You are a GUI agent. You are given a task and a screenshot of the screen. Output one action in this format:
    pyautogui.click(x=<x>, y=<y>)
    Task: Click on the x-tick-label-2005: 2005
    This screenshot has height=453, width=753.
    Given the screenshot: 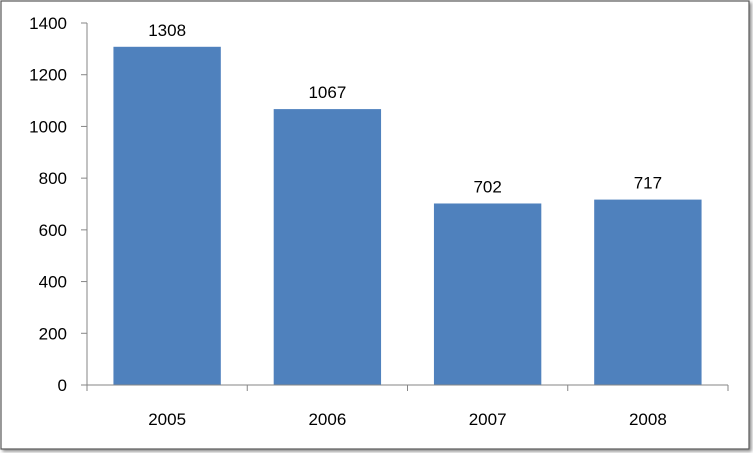 What is the action you would take?
    pyautogui.click(x=167, y=419)
    